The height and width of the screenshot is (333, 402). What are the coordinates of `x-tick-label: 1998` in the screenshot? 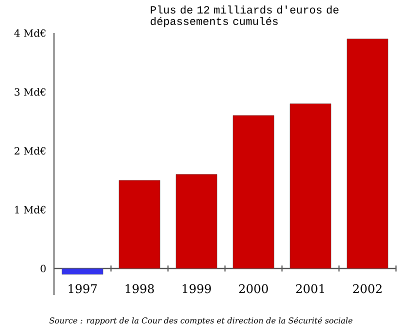 It's located at (140, 289).